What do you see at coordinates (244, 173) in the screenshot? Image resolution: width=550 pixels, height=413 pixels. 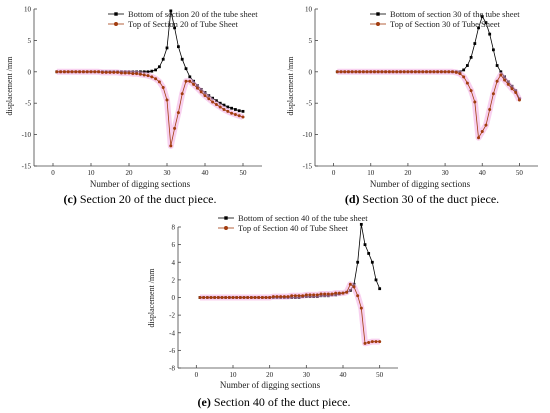 I see `chart-c-xtick-label: 50` at bounding box center [244, 173].